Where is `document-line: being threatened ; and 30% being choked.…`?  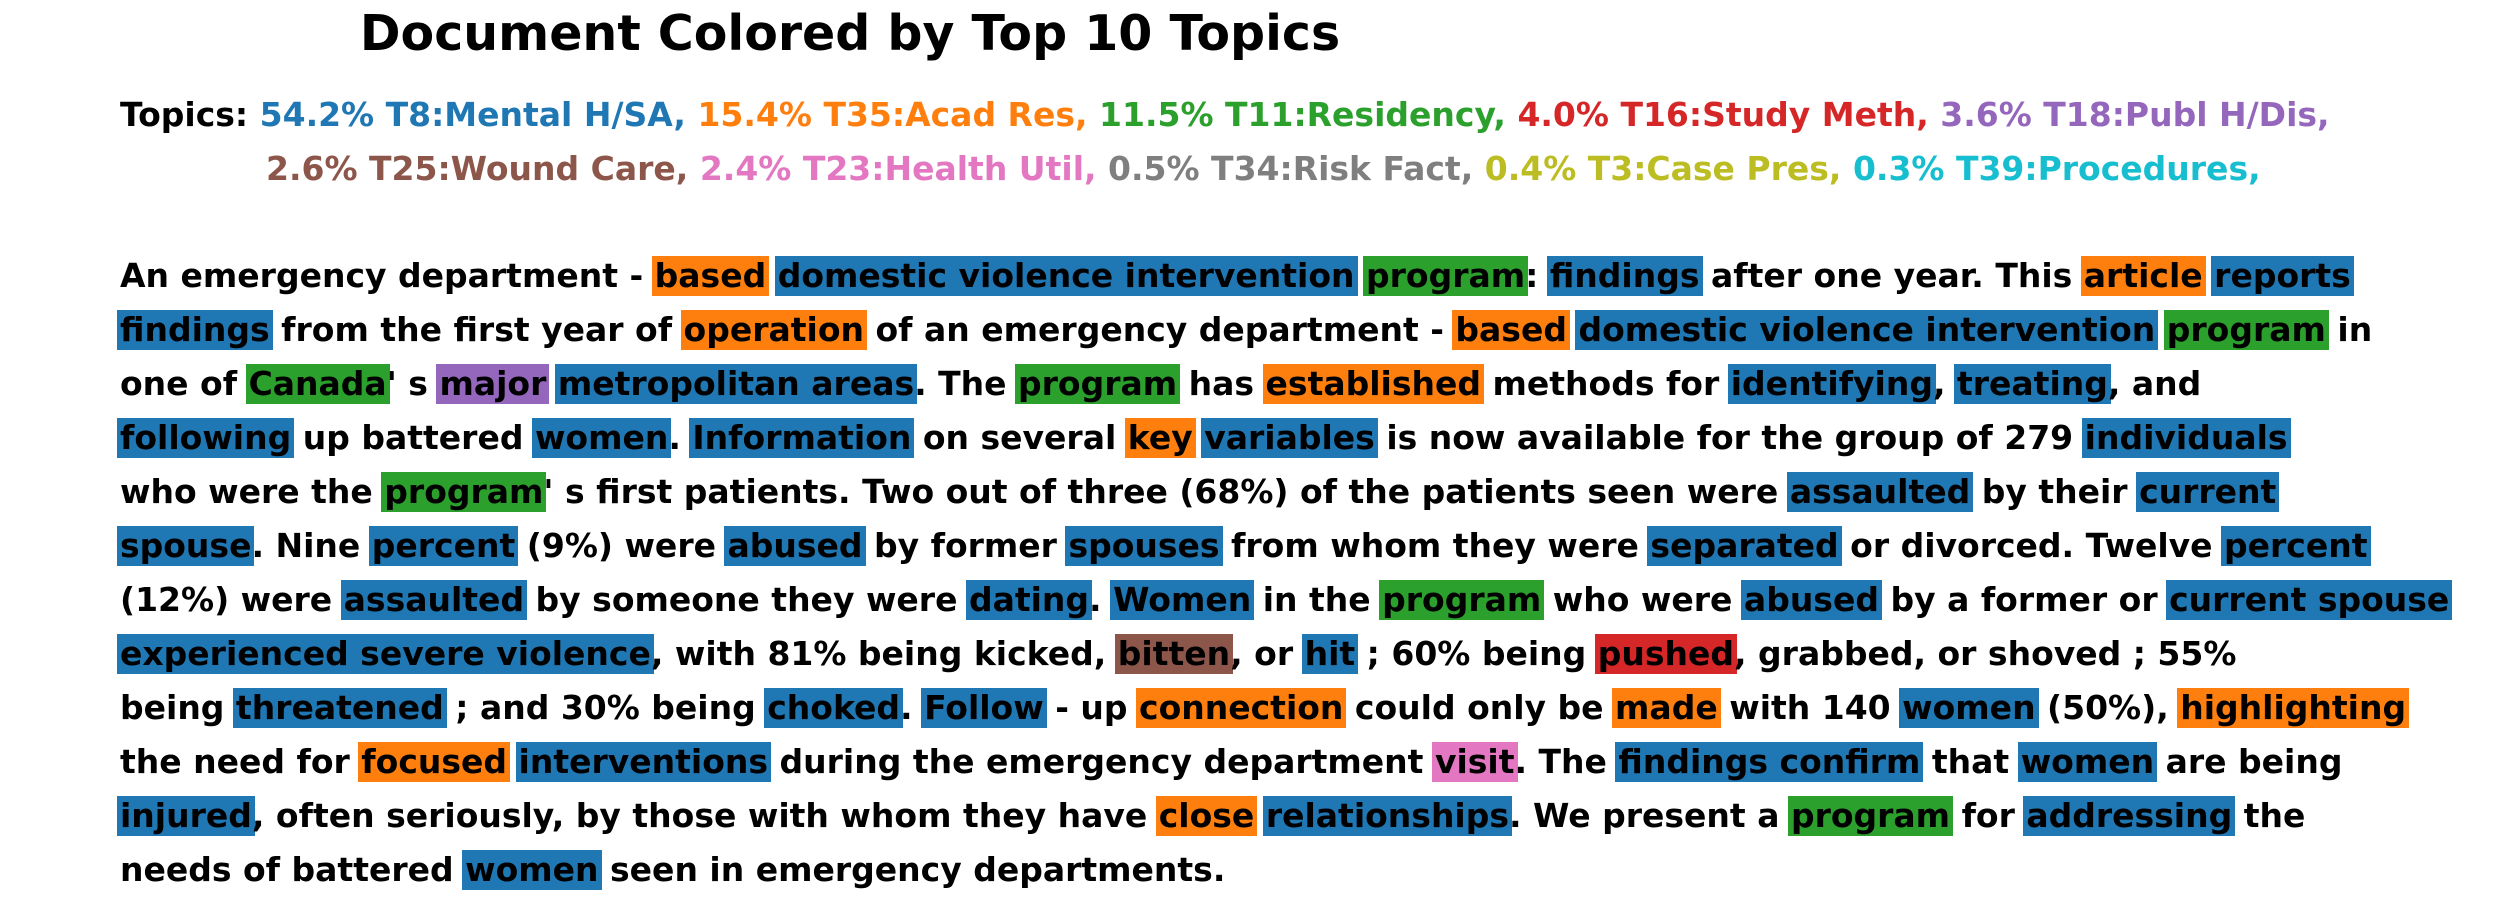 document-line: being threatened ; and 30% being choked.… is located at coordinates (1284, 708).